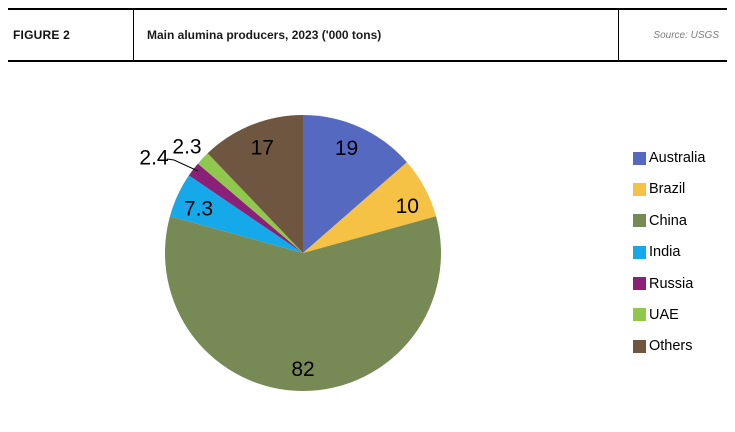 The height and width of the screenshot is (432, 735). What do you see at coordinates (302, 369) in the screenshot?
I see `pie-value-label-china: 82` at bounding box center [302, 369].